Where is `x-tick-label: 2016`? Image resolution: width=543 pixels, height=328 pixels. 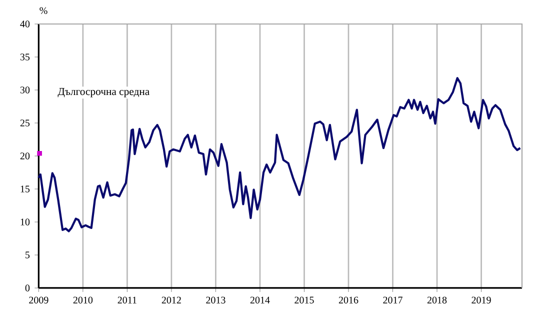
x-tick-label: 2016 is located at coordinates (348, 300).